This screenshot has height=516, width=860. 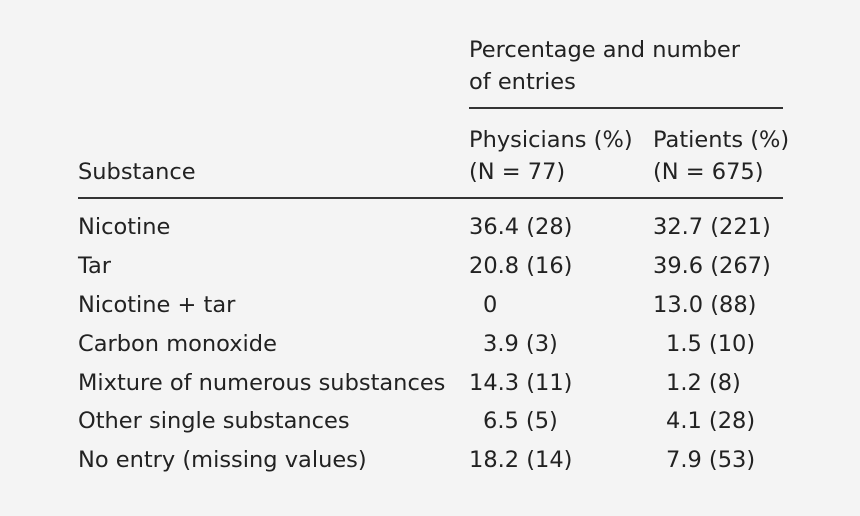 I want to click on cell-physicians: 18.2 (14), so click(x=521, y=460).